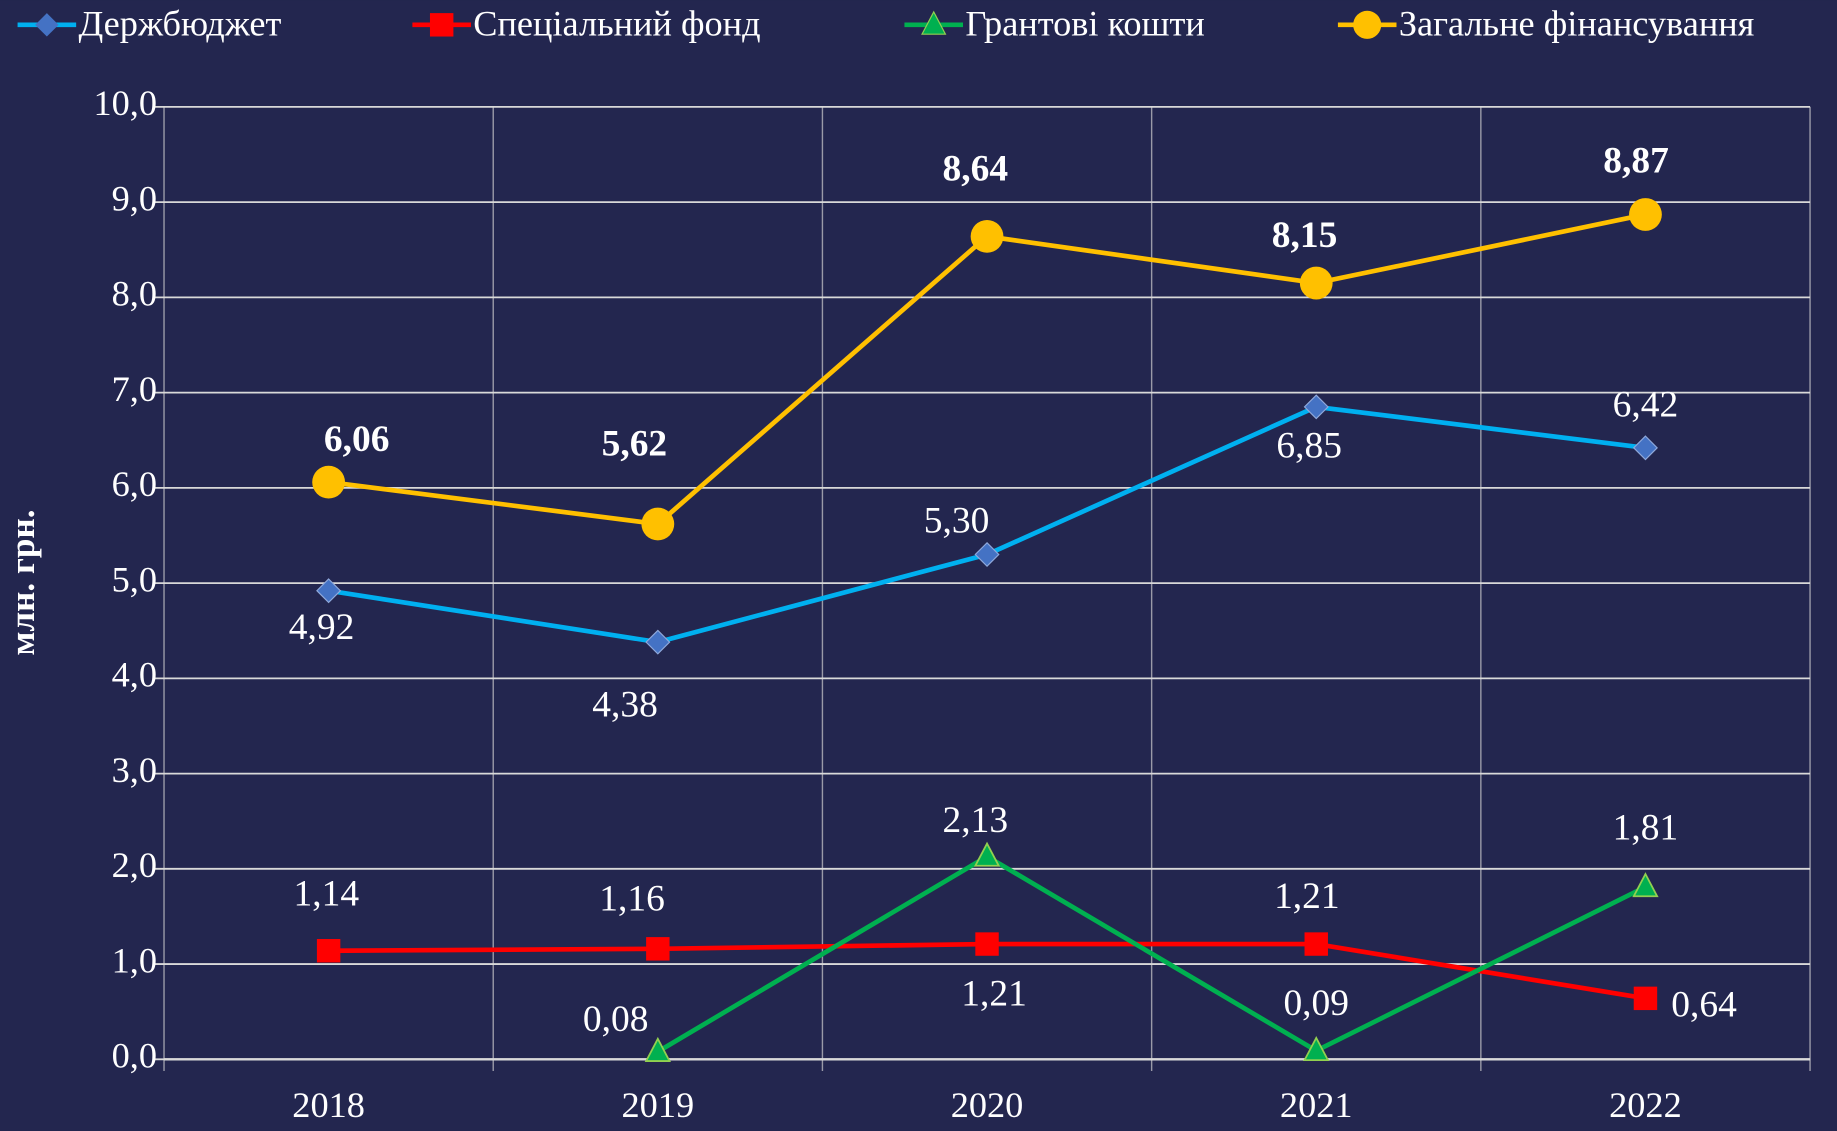 The width and height of the screenshot is (1837, 1131). What do you see at coordinates (1704, 1004) in the screenshot?
I see `data-label: 0,64` at bounding box center [1704, 1004].